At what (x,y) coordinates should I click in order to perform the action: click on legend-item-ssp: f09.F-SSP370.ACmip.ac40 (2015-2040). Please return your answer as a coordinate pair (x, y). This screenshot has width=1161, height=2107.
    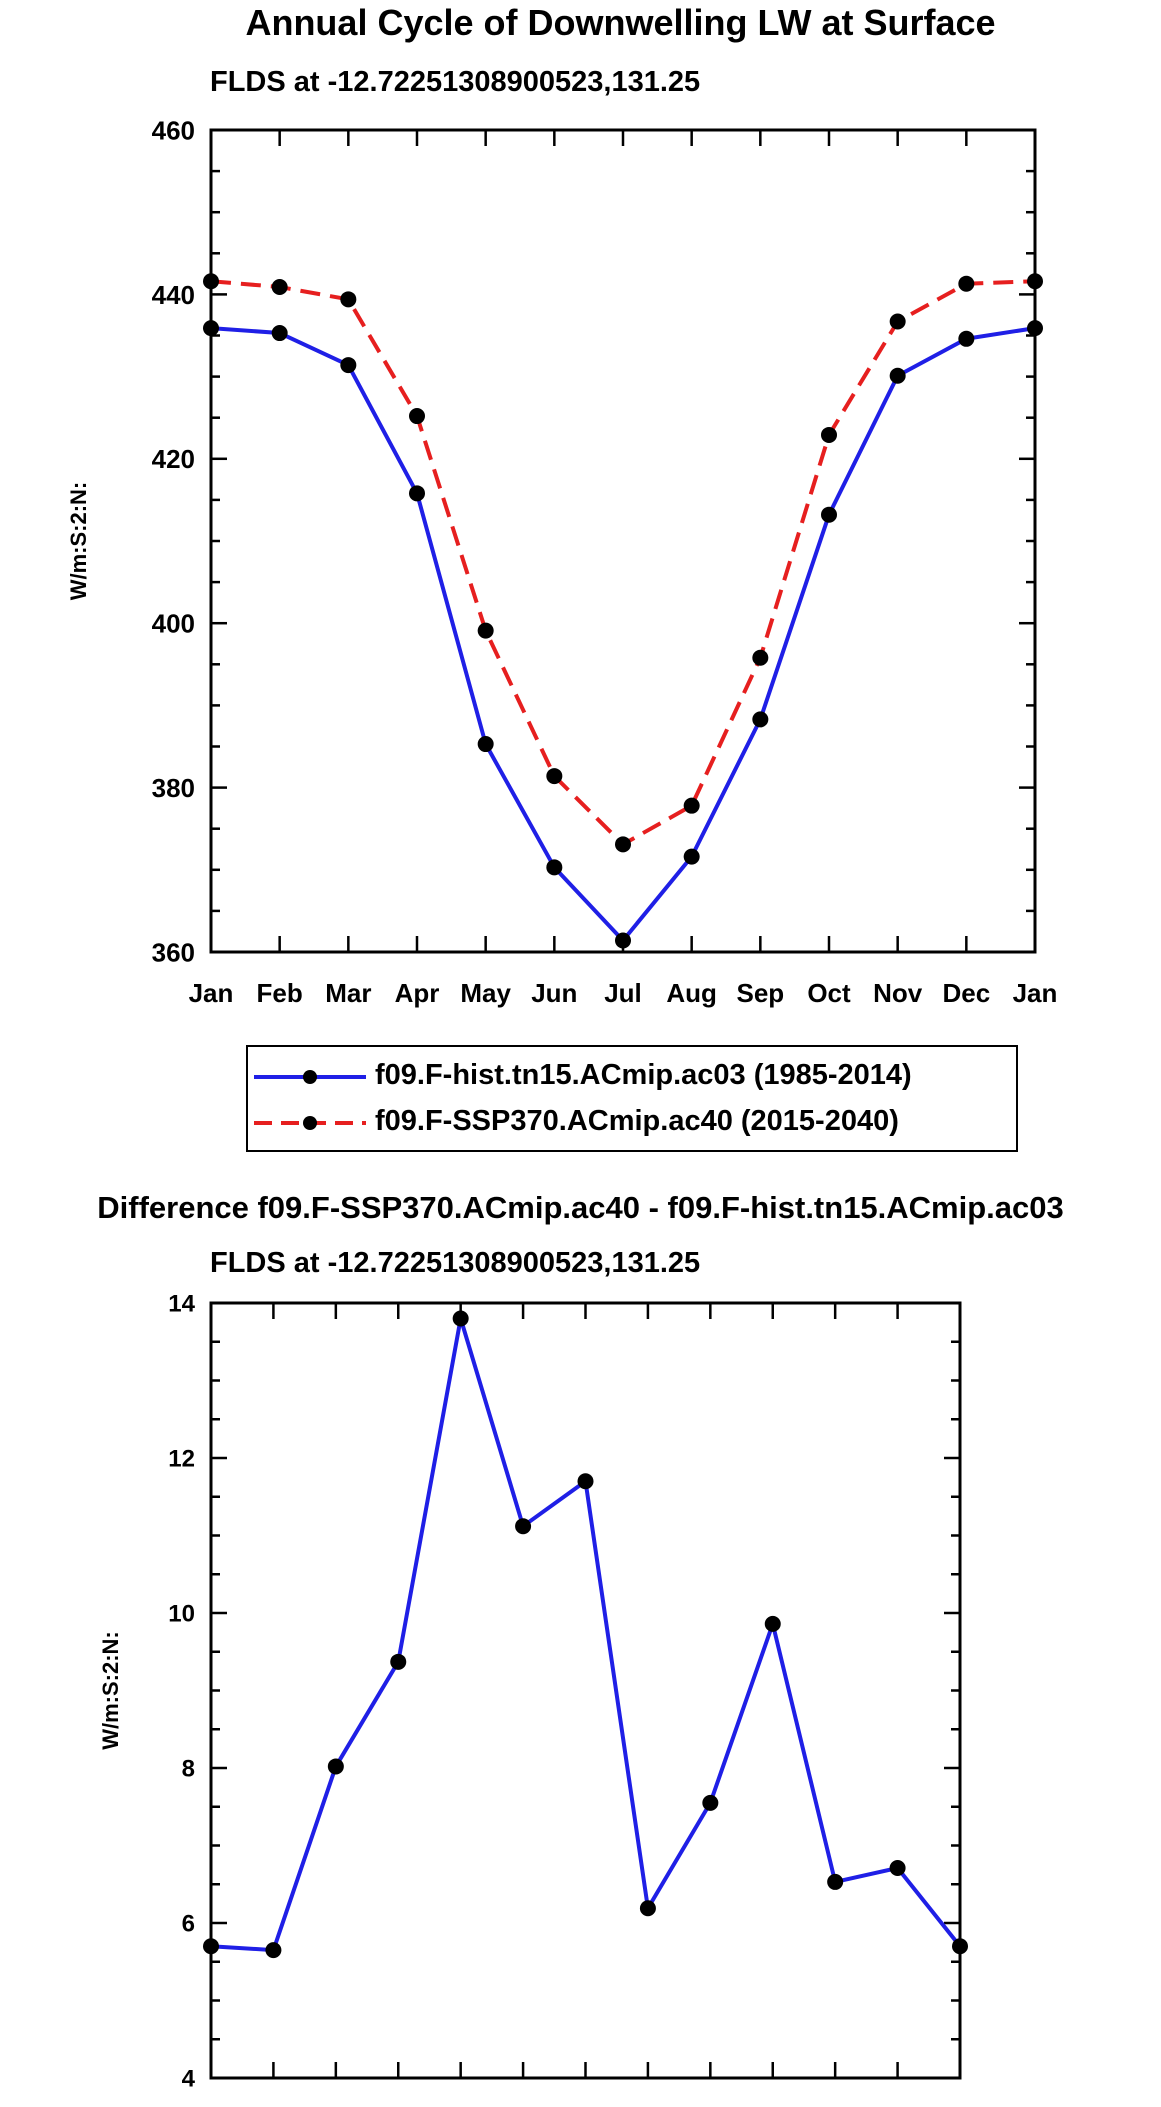
    Looking at the image, I should click on (632, 1123).